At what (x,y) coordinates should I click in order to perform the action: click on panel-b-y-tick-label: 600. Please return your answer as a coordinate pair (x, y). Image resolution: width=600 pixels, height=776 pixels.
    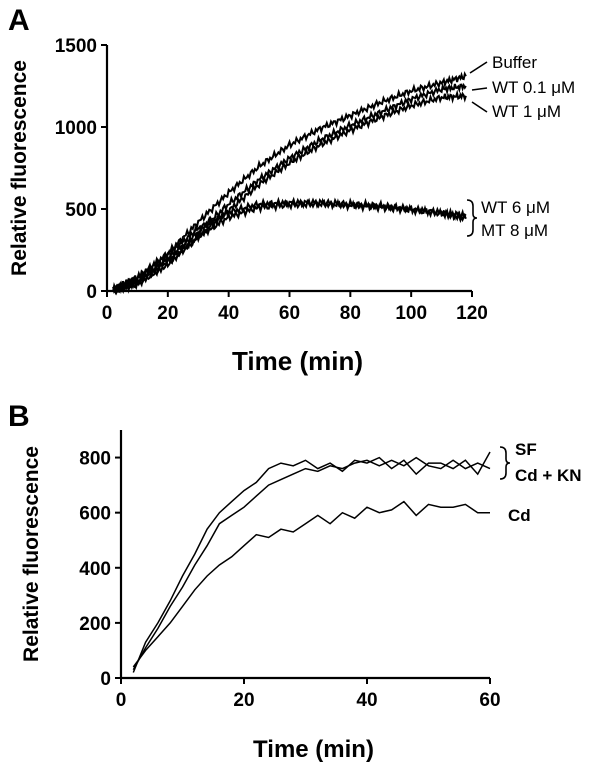
    Looking at the image, I should click on (95, 514).